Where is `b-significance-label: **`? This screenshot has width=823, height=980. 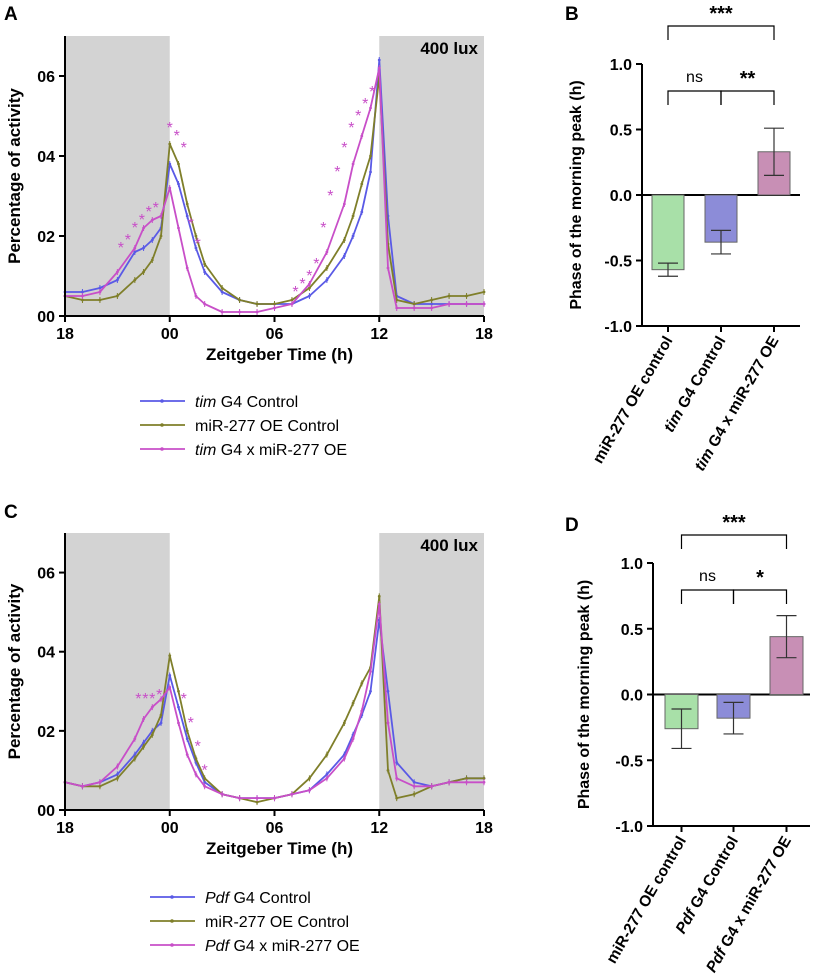
b-significance-label: ** is located at coordinates (748, 79).